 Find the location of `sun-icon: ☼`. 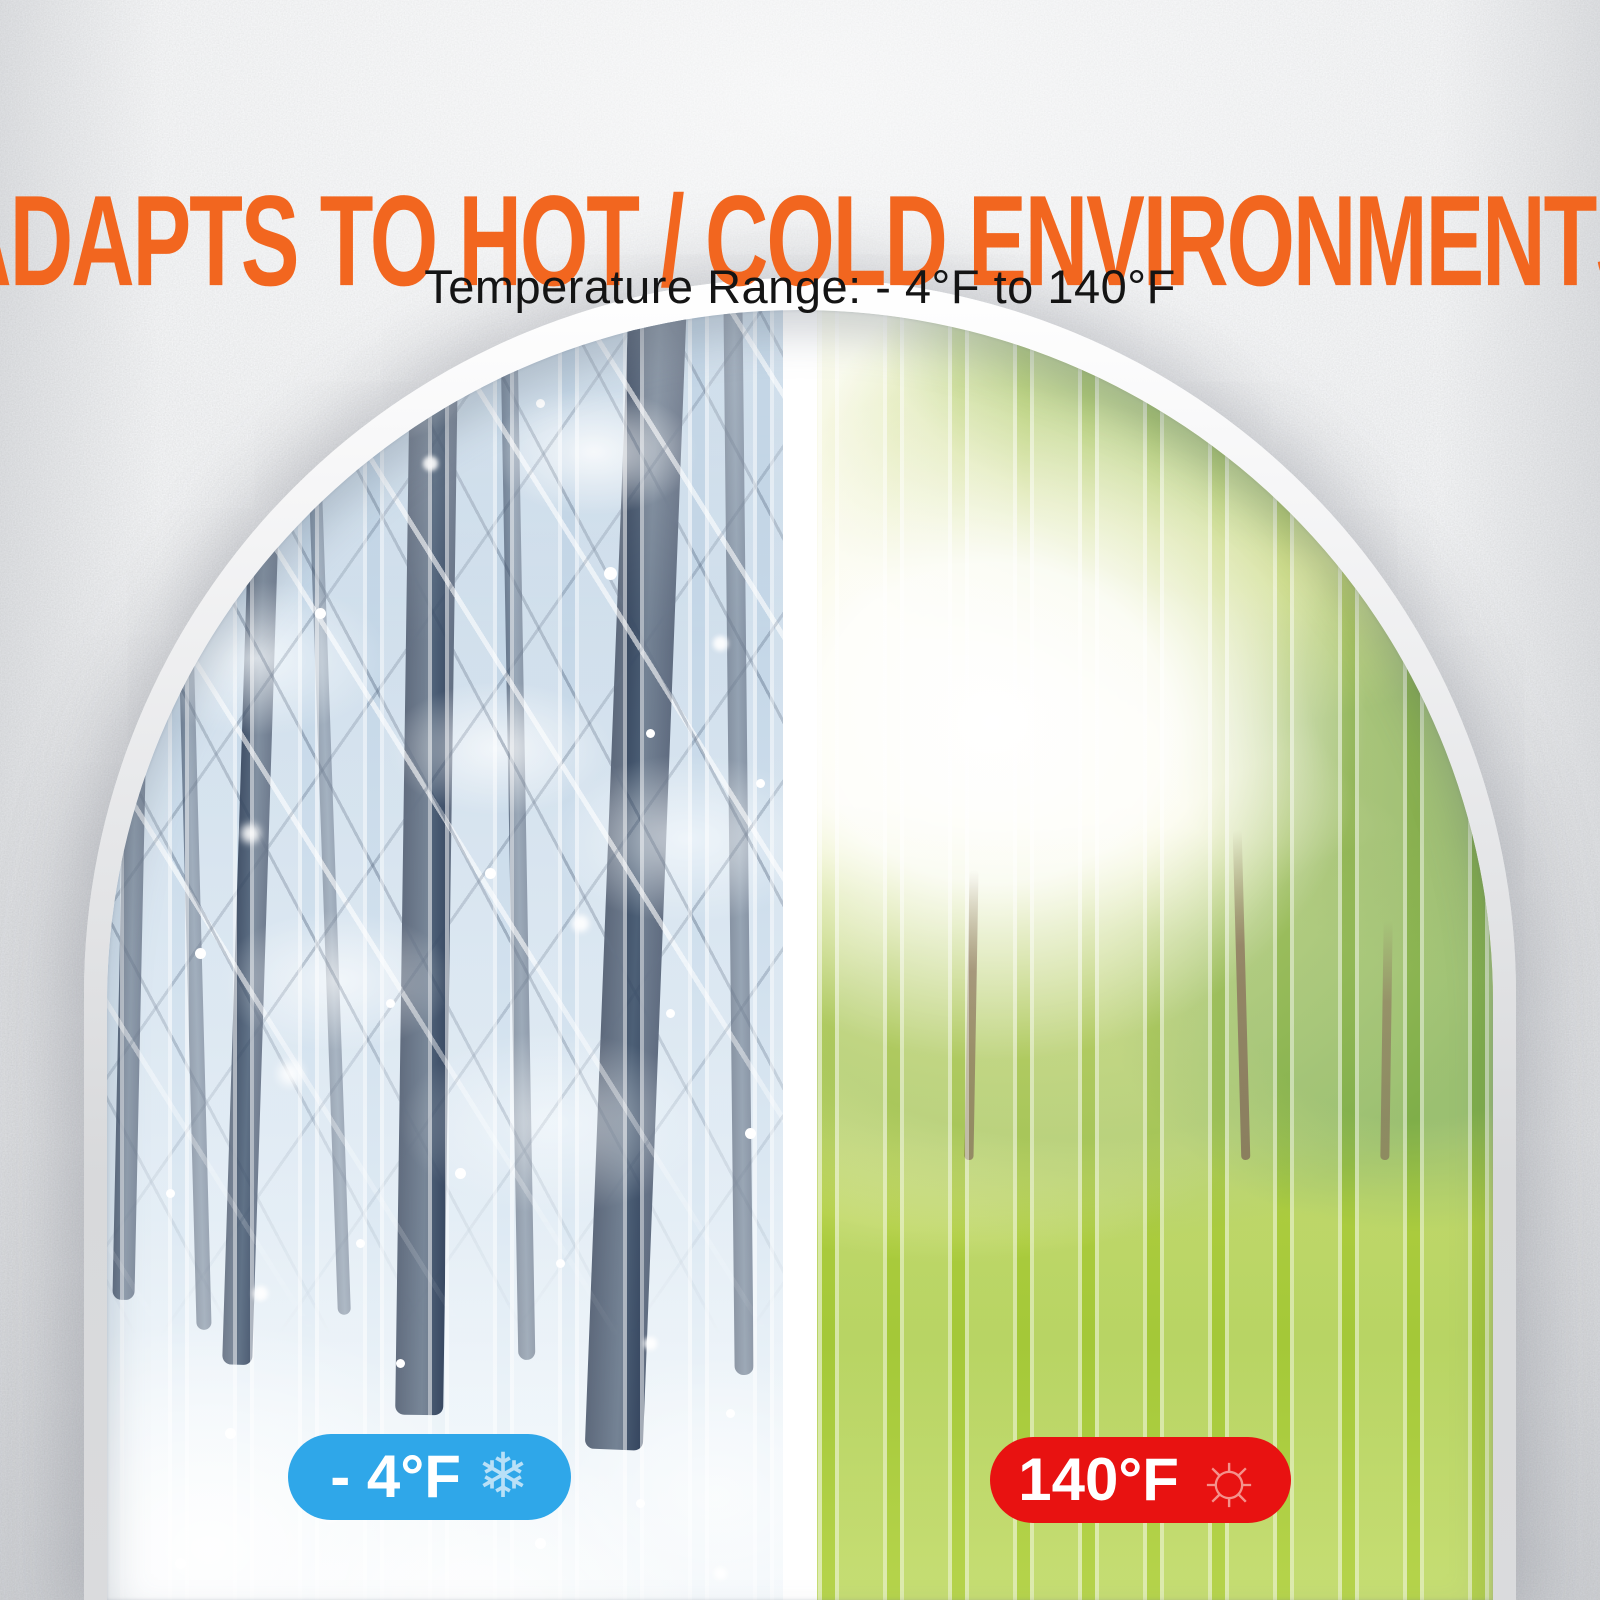

sun-icon: ☼ is located at coordinates (1228, 1476).